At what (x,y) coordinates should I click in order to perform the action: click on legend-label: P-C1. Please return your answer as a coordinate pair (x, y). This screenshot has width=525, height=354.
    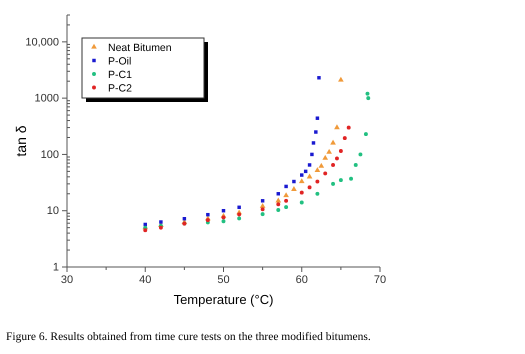
    Looking at the image, I should click on (120, 75).